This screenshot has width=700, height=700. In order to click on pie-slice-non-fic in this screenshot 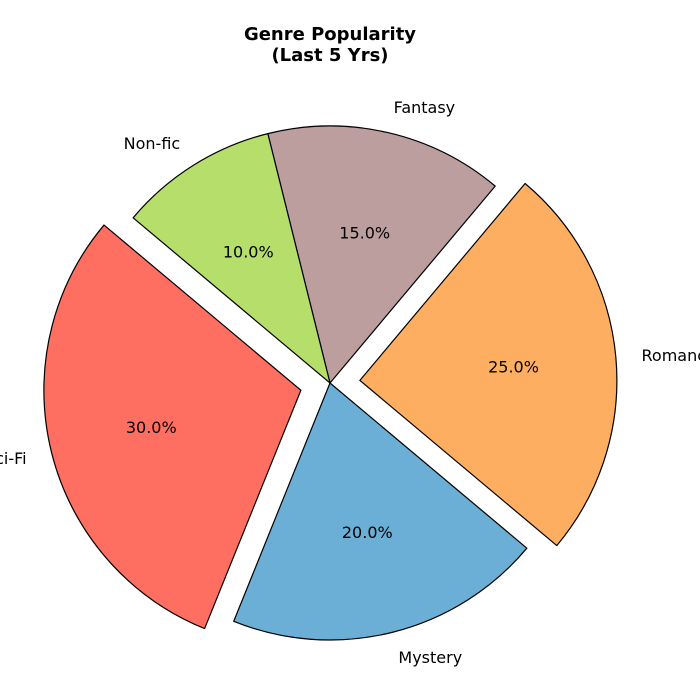, I will do `click(231, 258)`.